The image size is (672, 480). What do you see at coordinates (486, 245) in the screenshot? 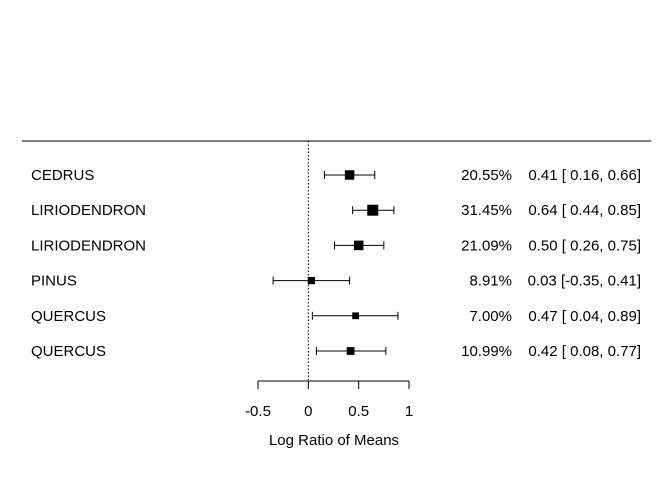
I see `weight-label: 21.09%` at bounding box center [486, 245].